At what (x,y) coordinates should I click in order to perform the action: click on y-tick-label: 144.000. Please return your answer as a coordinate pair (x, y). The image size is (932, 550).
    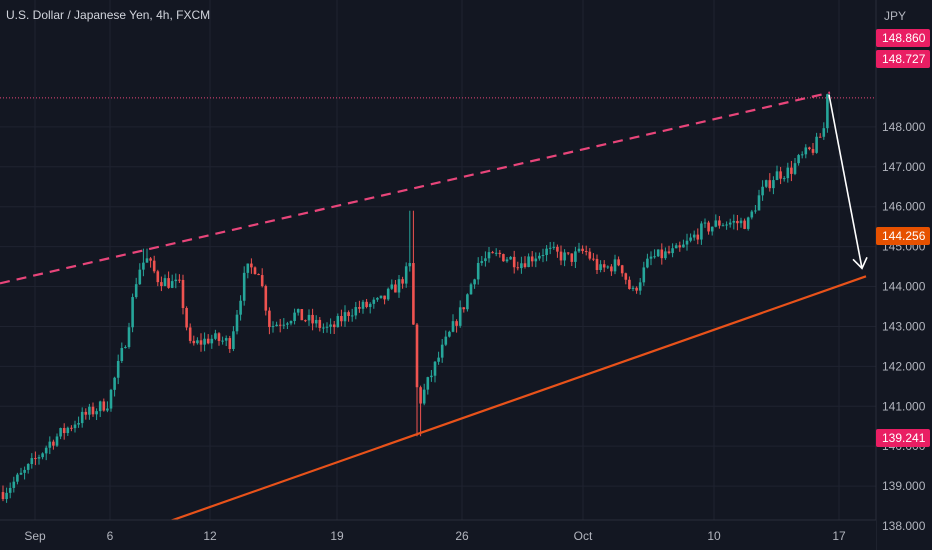
    Looking at the image, I should click on (904, 287).